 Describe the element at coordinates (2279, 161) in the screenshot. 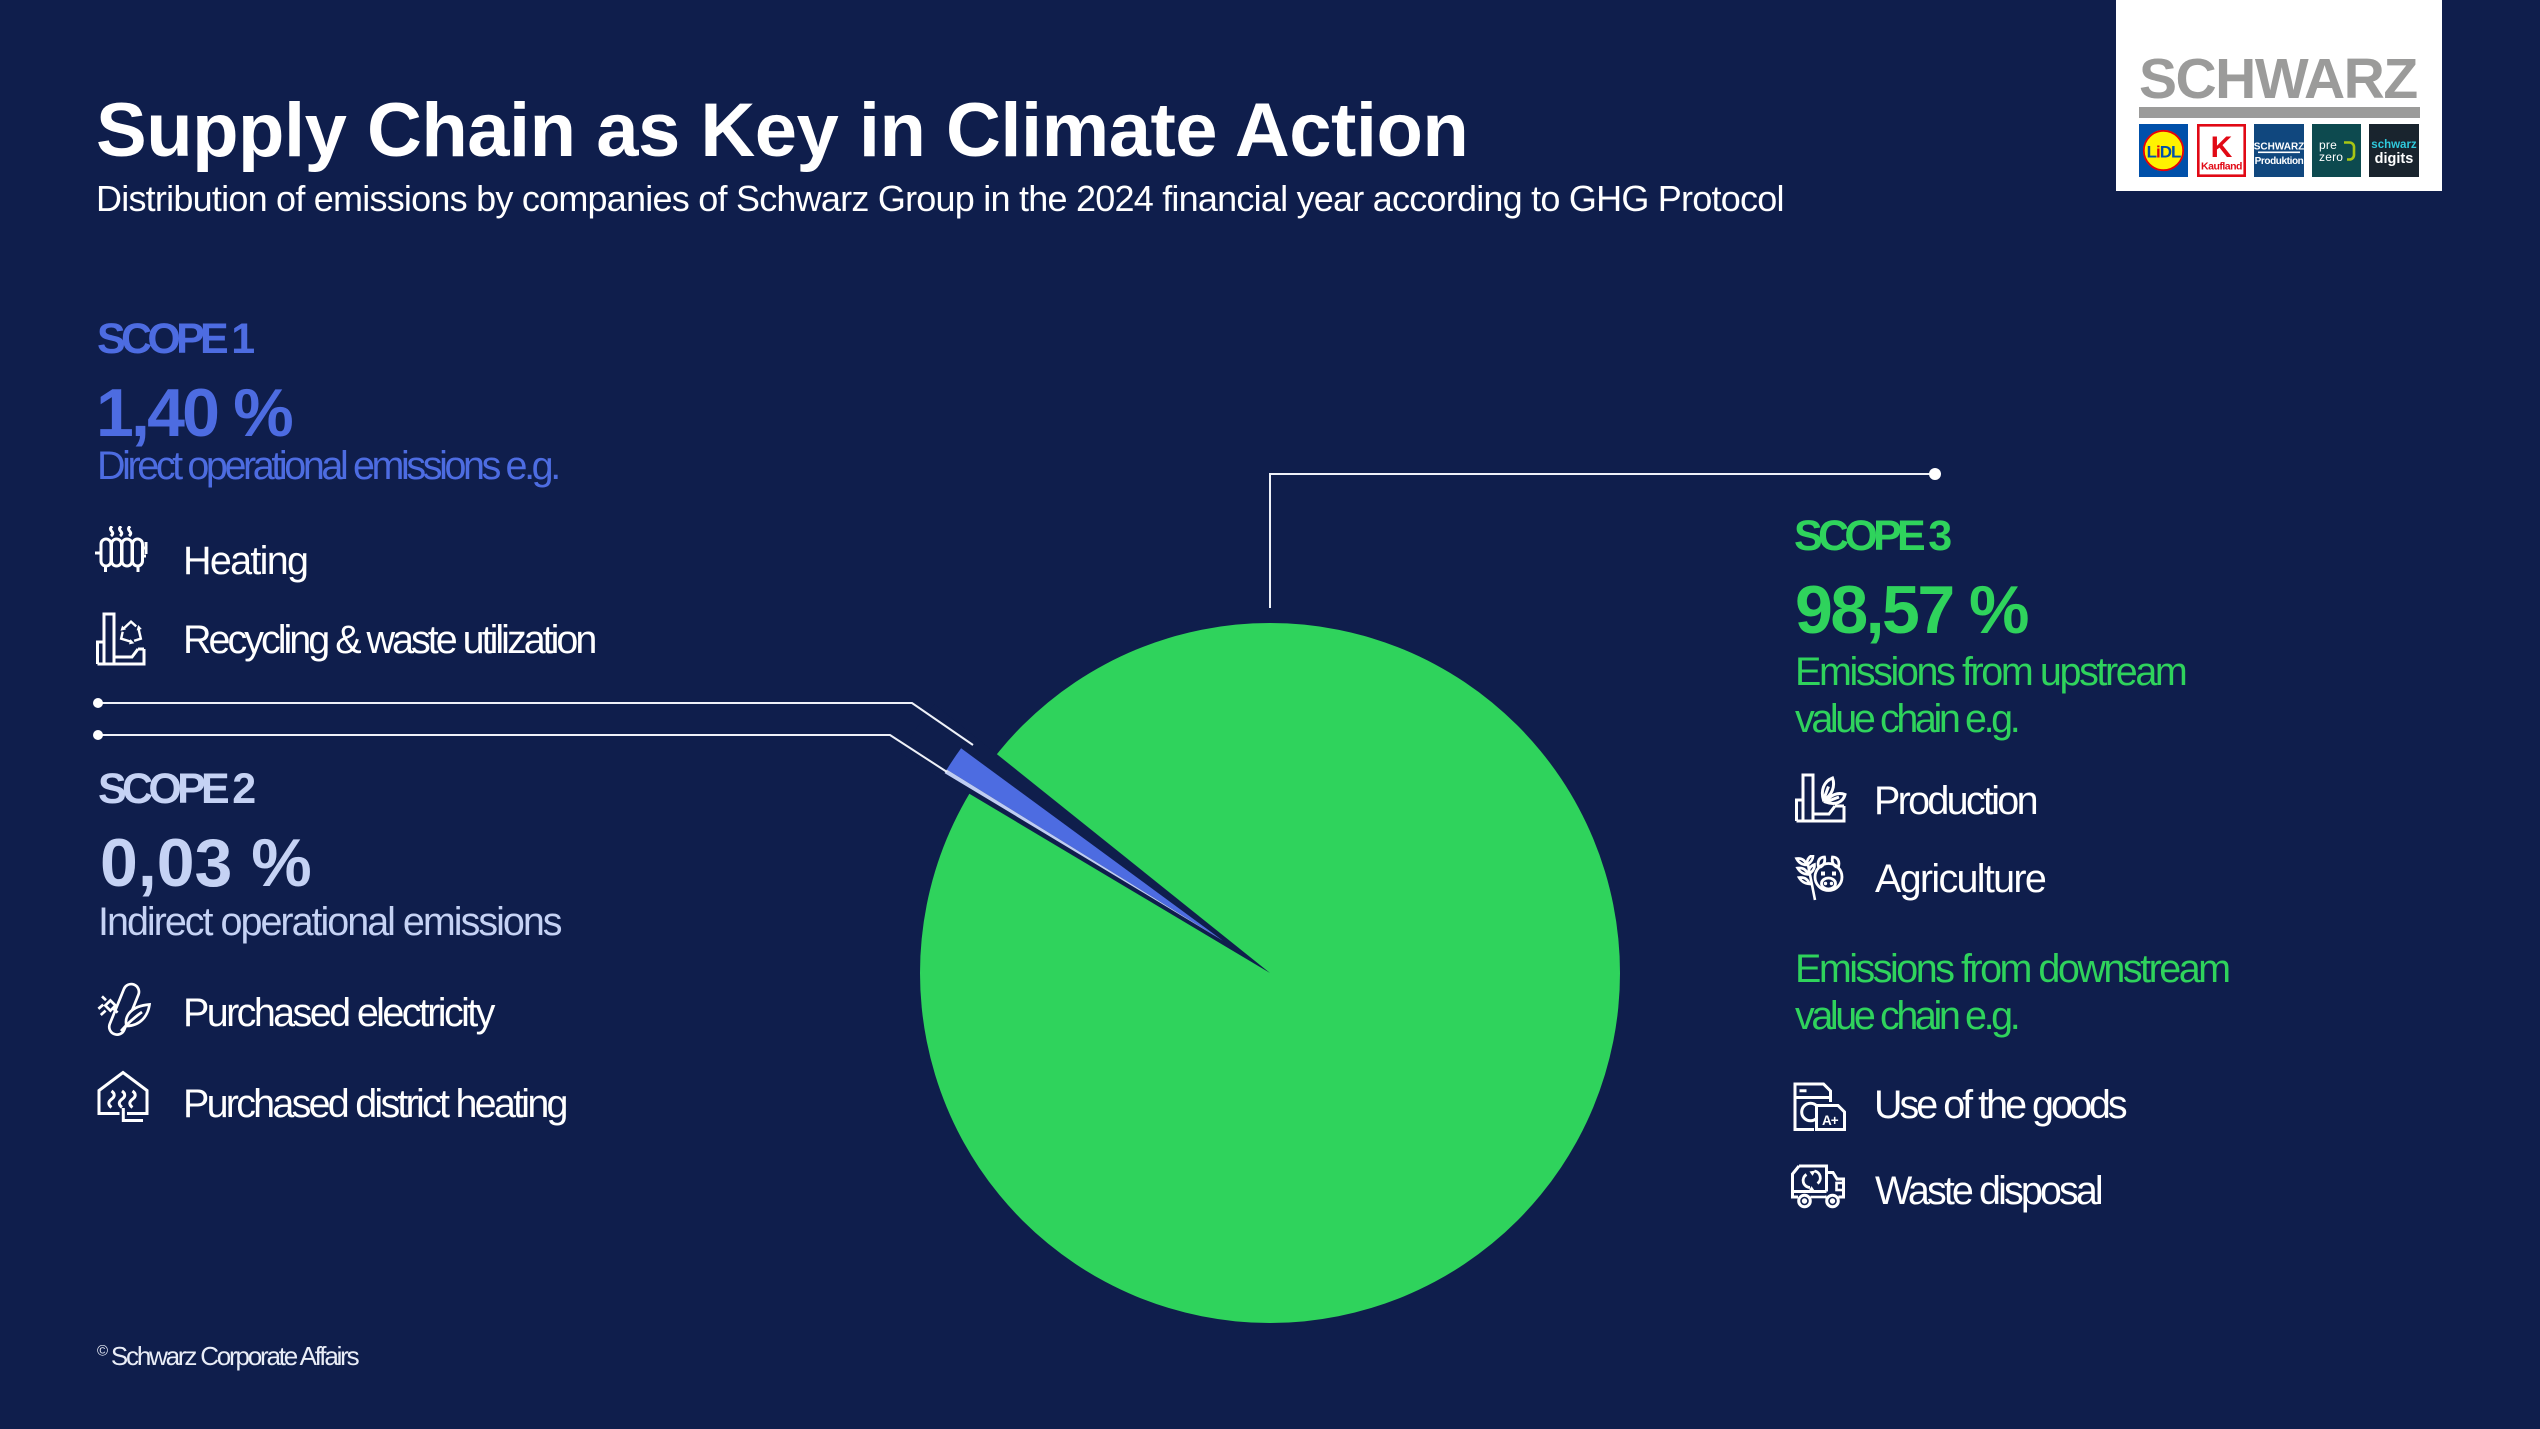

I see `svg-text: Produktion` at that location.